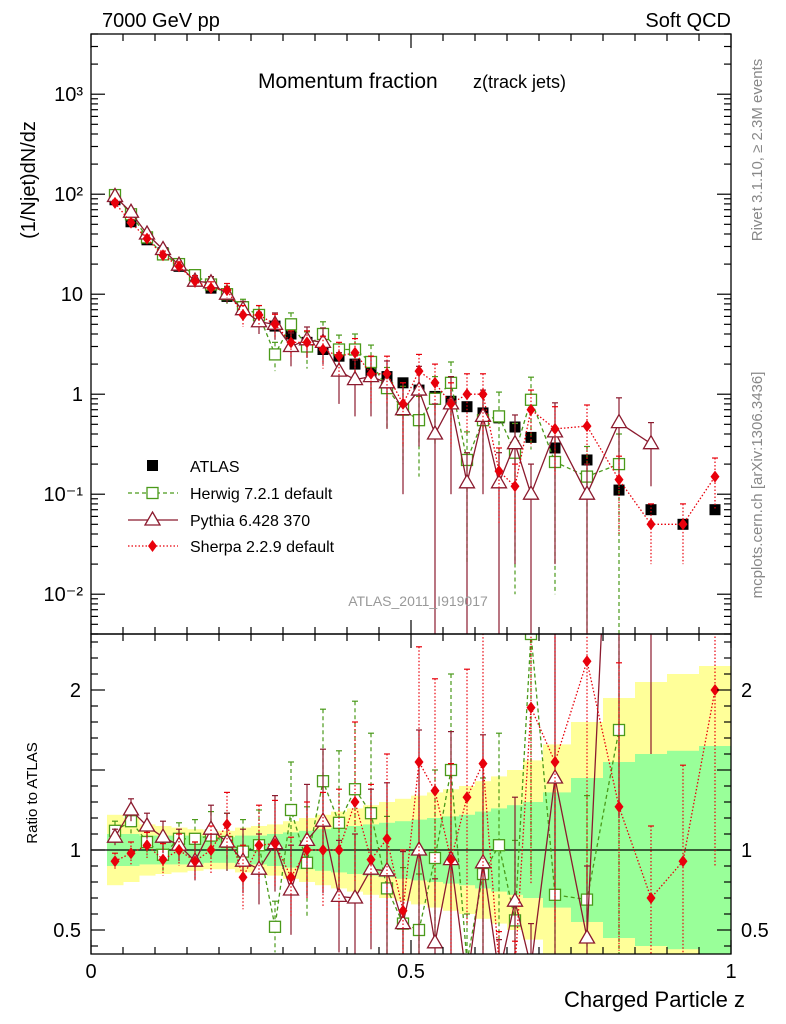  Describe the element at coordinates (262, 547) in the screenshot. I see `legend-label-sherpa: Sherpa 2.2.9 default` at that location.